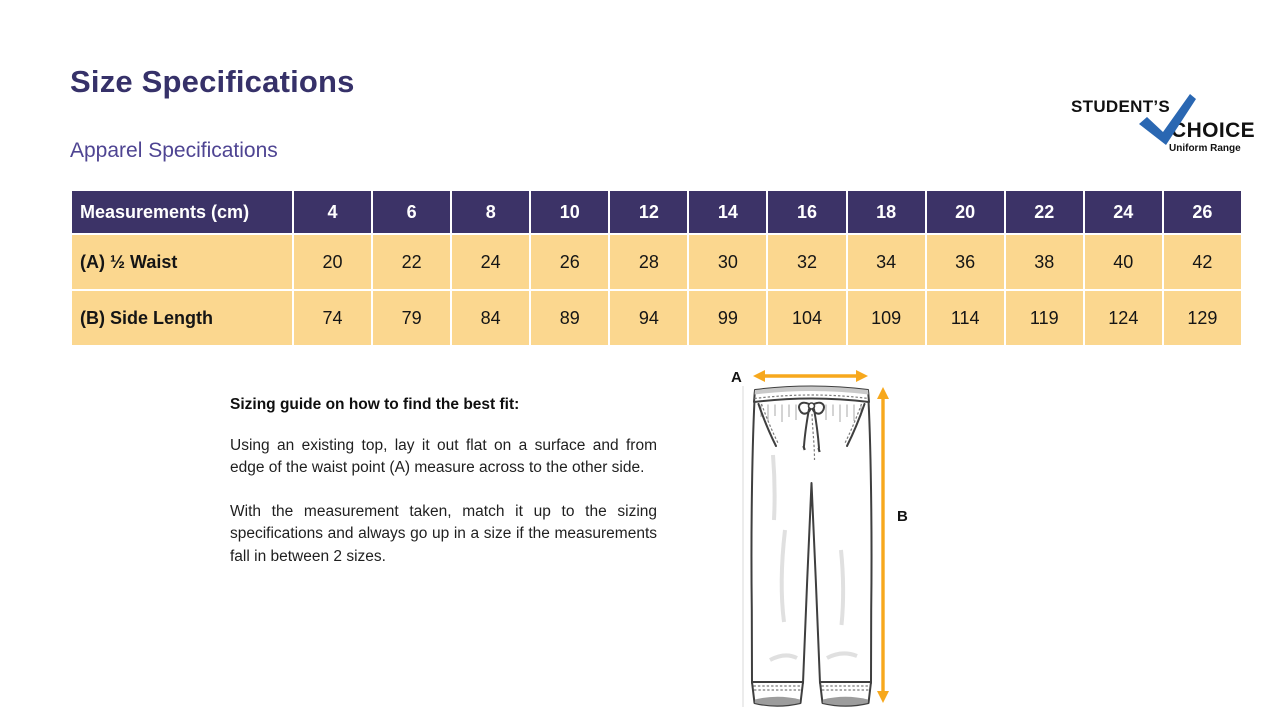 The height and width of the screenshot is (720, 1280). What do you see at coordinates (1202, 212) in the screenshot?
I see `size-column-header: 26` at bounding box center [1202, 212].